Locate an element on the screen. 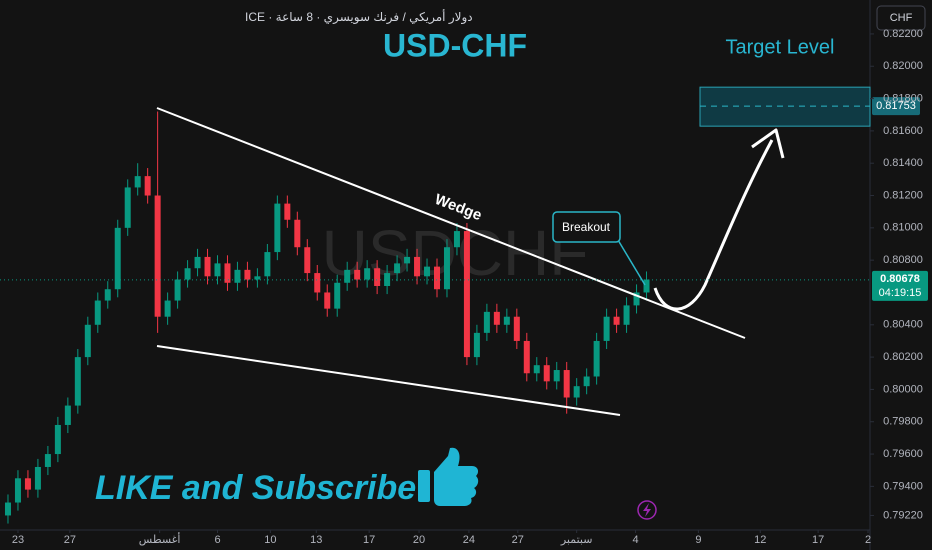 The height and width of the screenshot is (550, 932). breakout-box is located at coordinates (586, 227).